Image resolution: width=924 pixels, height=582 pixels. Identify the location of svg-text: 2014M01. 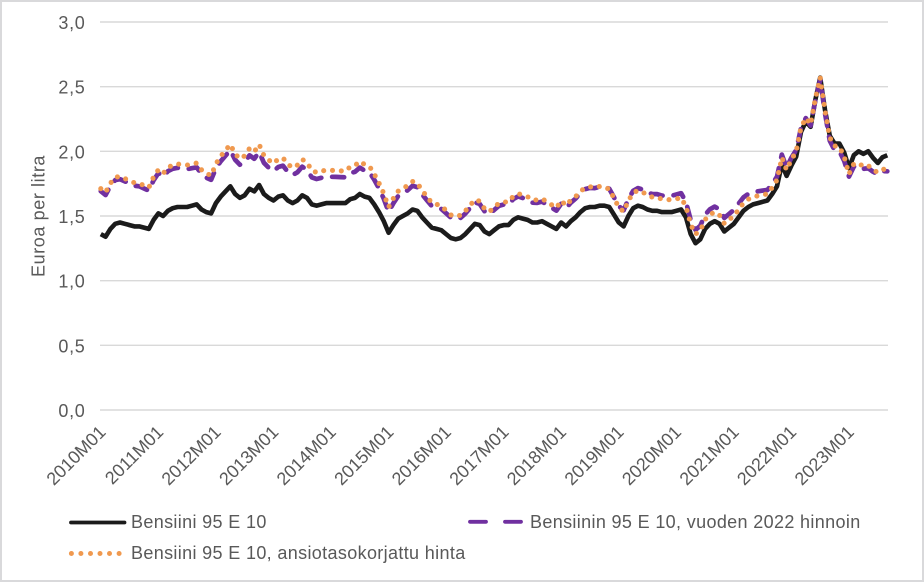
(306, 455).